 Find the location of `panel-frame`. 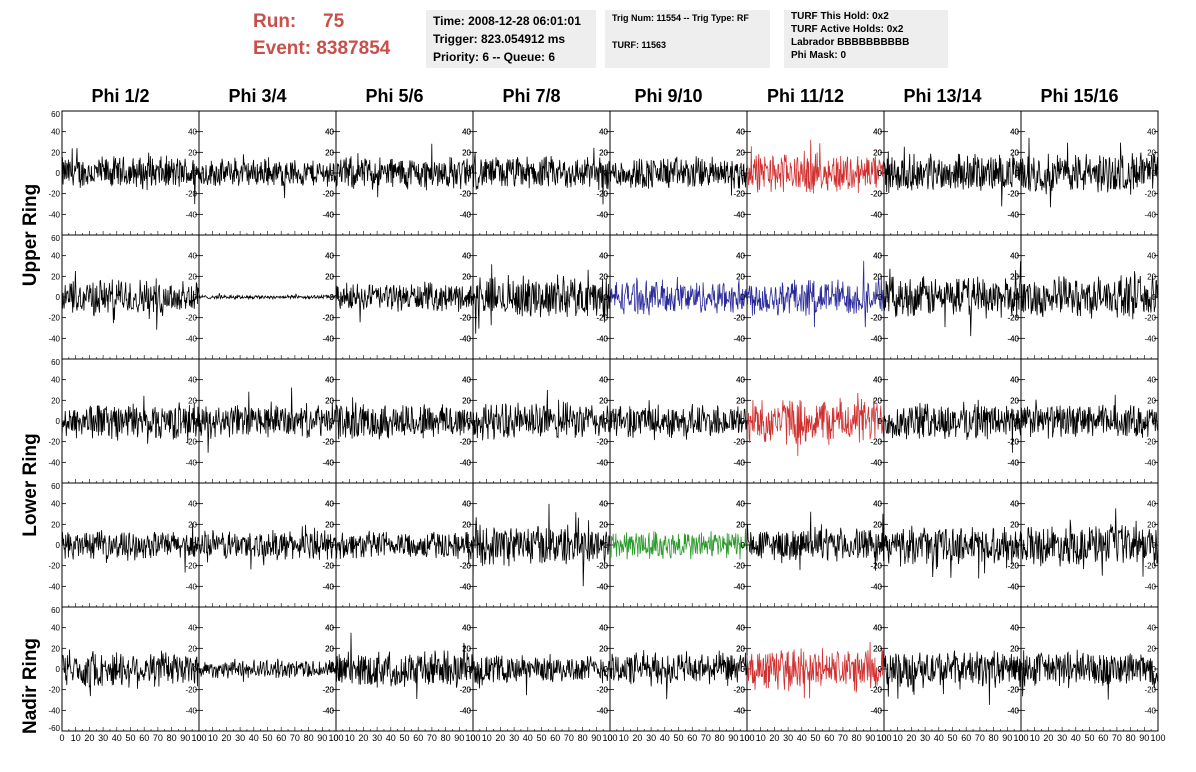

panel-frame is located at coordinates (815, 297).